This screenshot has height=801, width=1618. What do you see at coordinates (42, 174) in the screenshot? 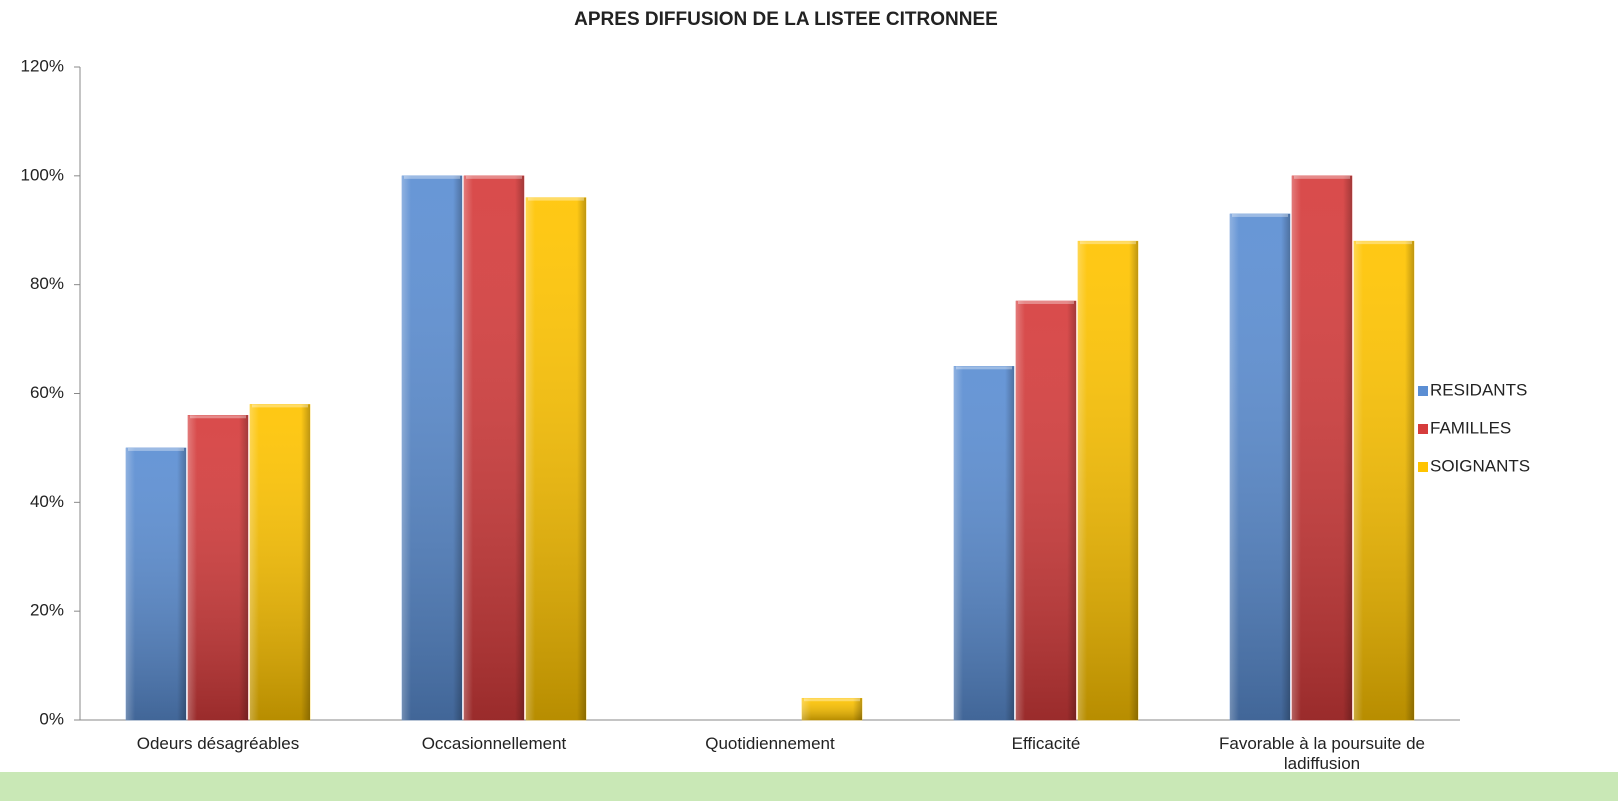
I see `y-tick-label: 100%` at bounding box center [42, 174].